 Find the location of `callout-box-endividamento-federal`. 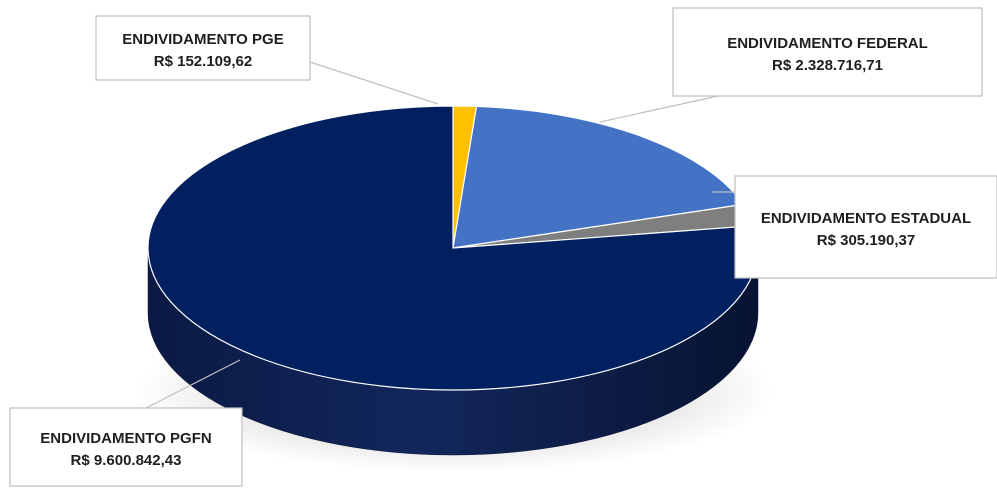

callout-box-endividamento-federal is located at coordinates (827, 52).